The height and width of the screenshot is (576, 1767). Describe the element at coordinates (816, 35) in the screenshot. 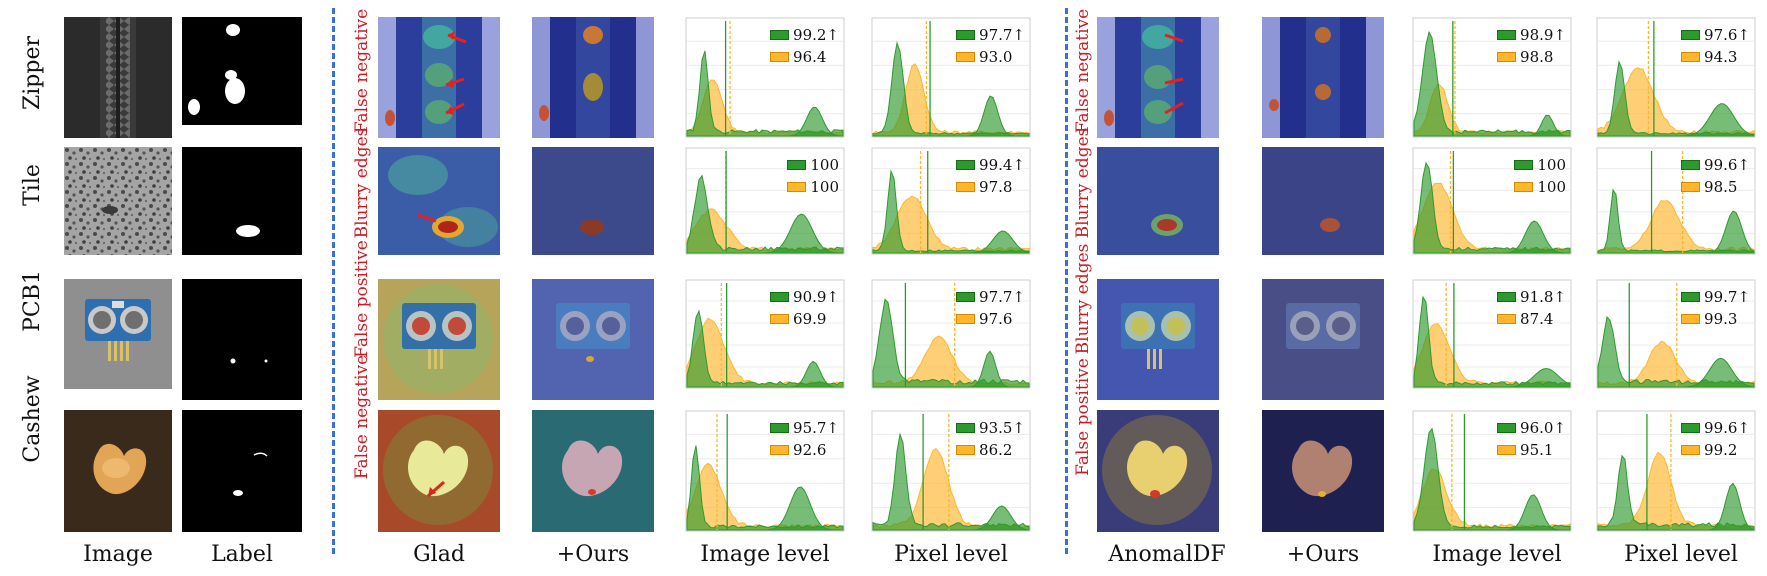

I see `legend-score: 99.2↑` at that location.